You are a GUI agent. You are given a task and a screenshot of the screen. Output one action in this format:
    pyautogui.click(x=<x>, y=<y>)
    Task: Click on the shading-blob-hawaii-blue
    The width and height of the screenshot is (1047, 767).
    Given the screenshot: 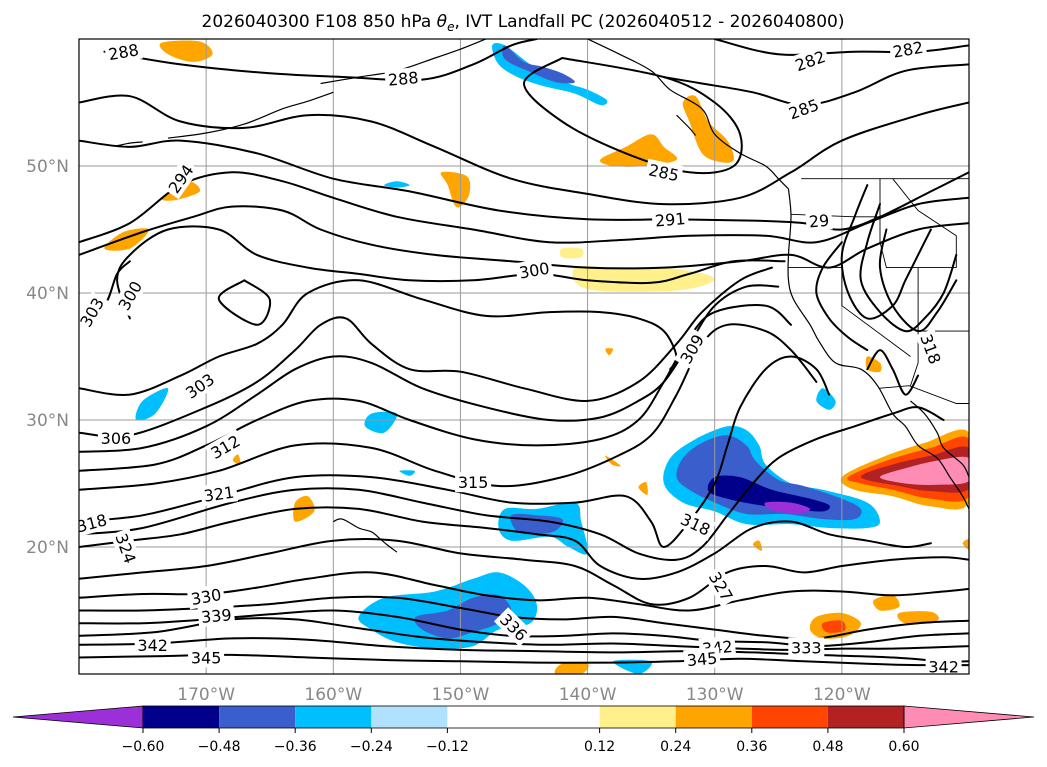 What is the action you would take?
    pyautogui.click(x=381, y=422)
    